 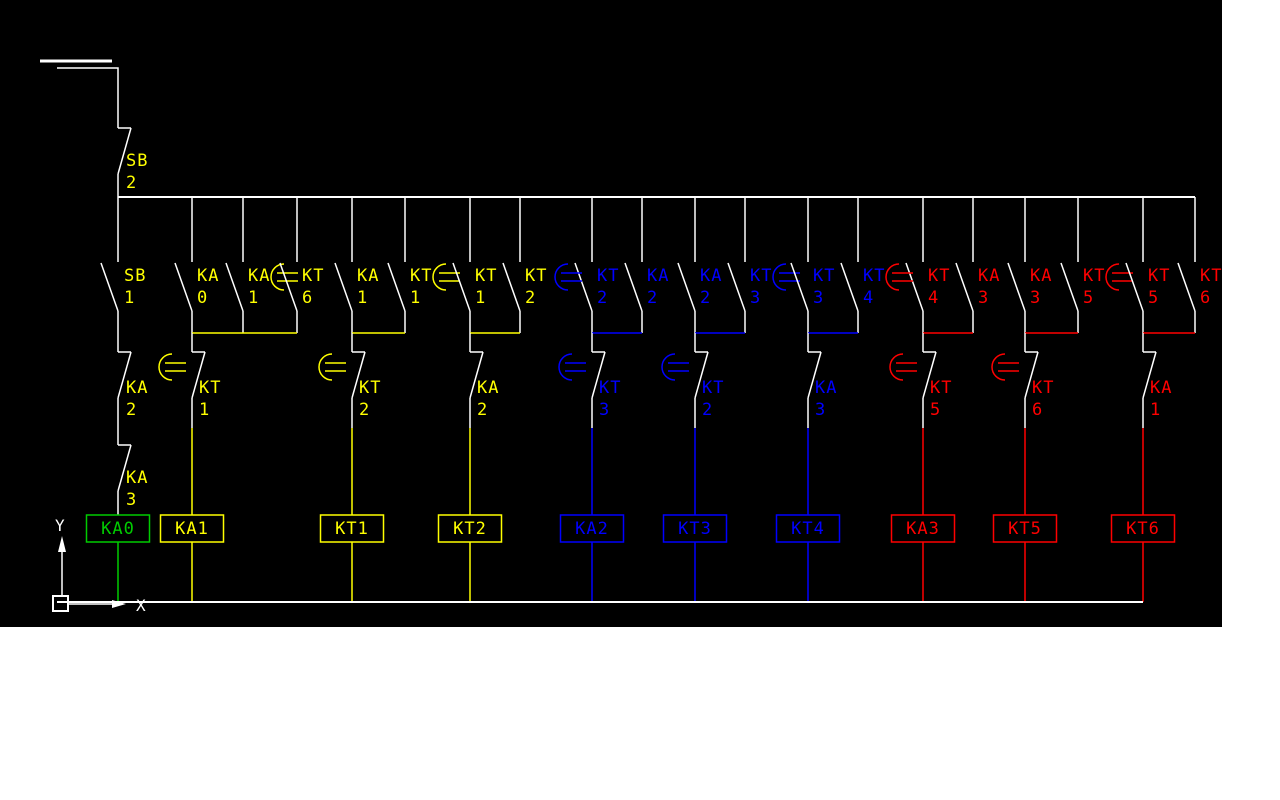 I want to click on branch-KT2-KT2-blade, so click(x=511, y=287).